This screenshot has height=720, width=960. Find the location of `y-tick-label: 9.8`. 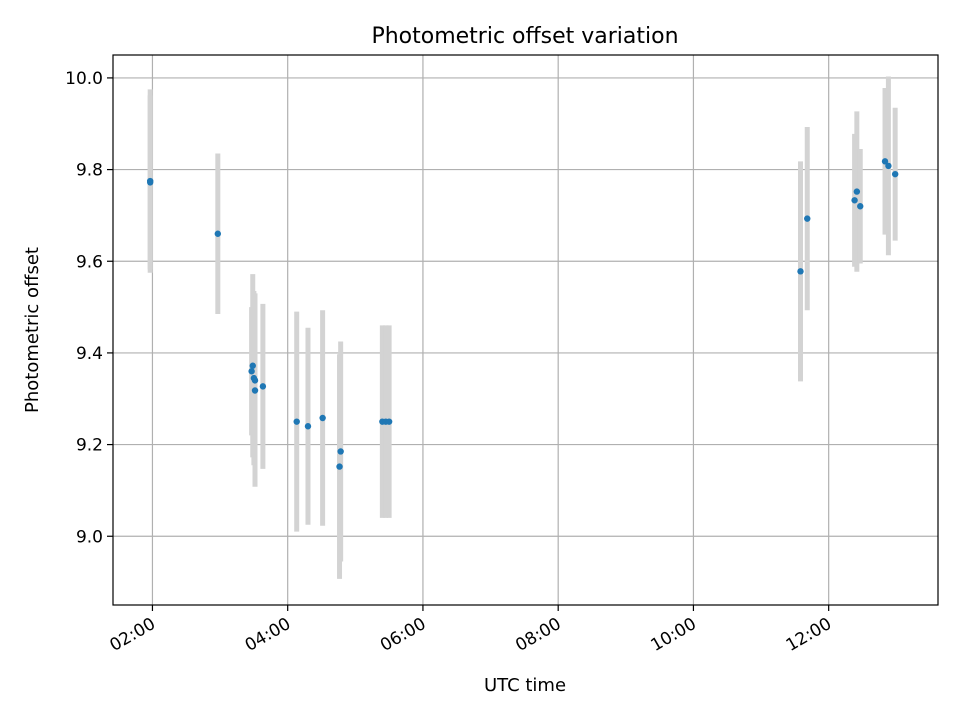

y-tick-label: 9.8 is located at coordinates (89, 171).